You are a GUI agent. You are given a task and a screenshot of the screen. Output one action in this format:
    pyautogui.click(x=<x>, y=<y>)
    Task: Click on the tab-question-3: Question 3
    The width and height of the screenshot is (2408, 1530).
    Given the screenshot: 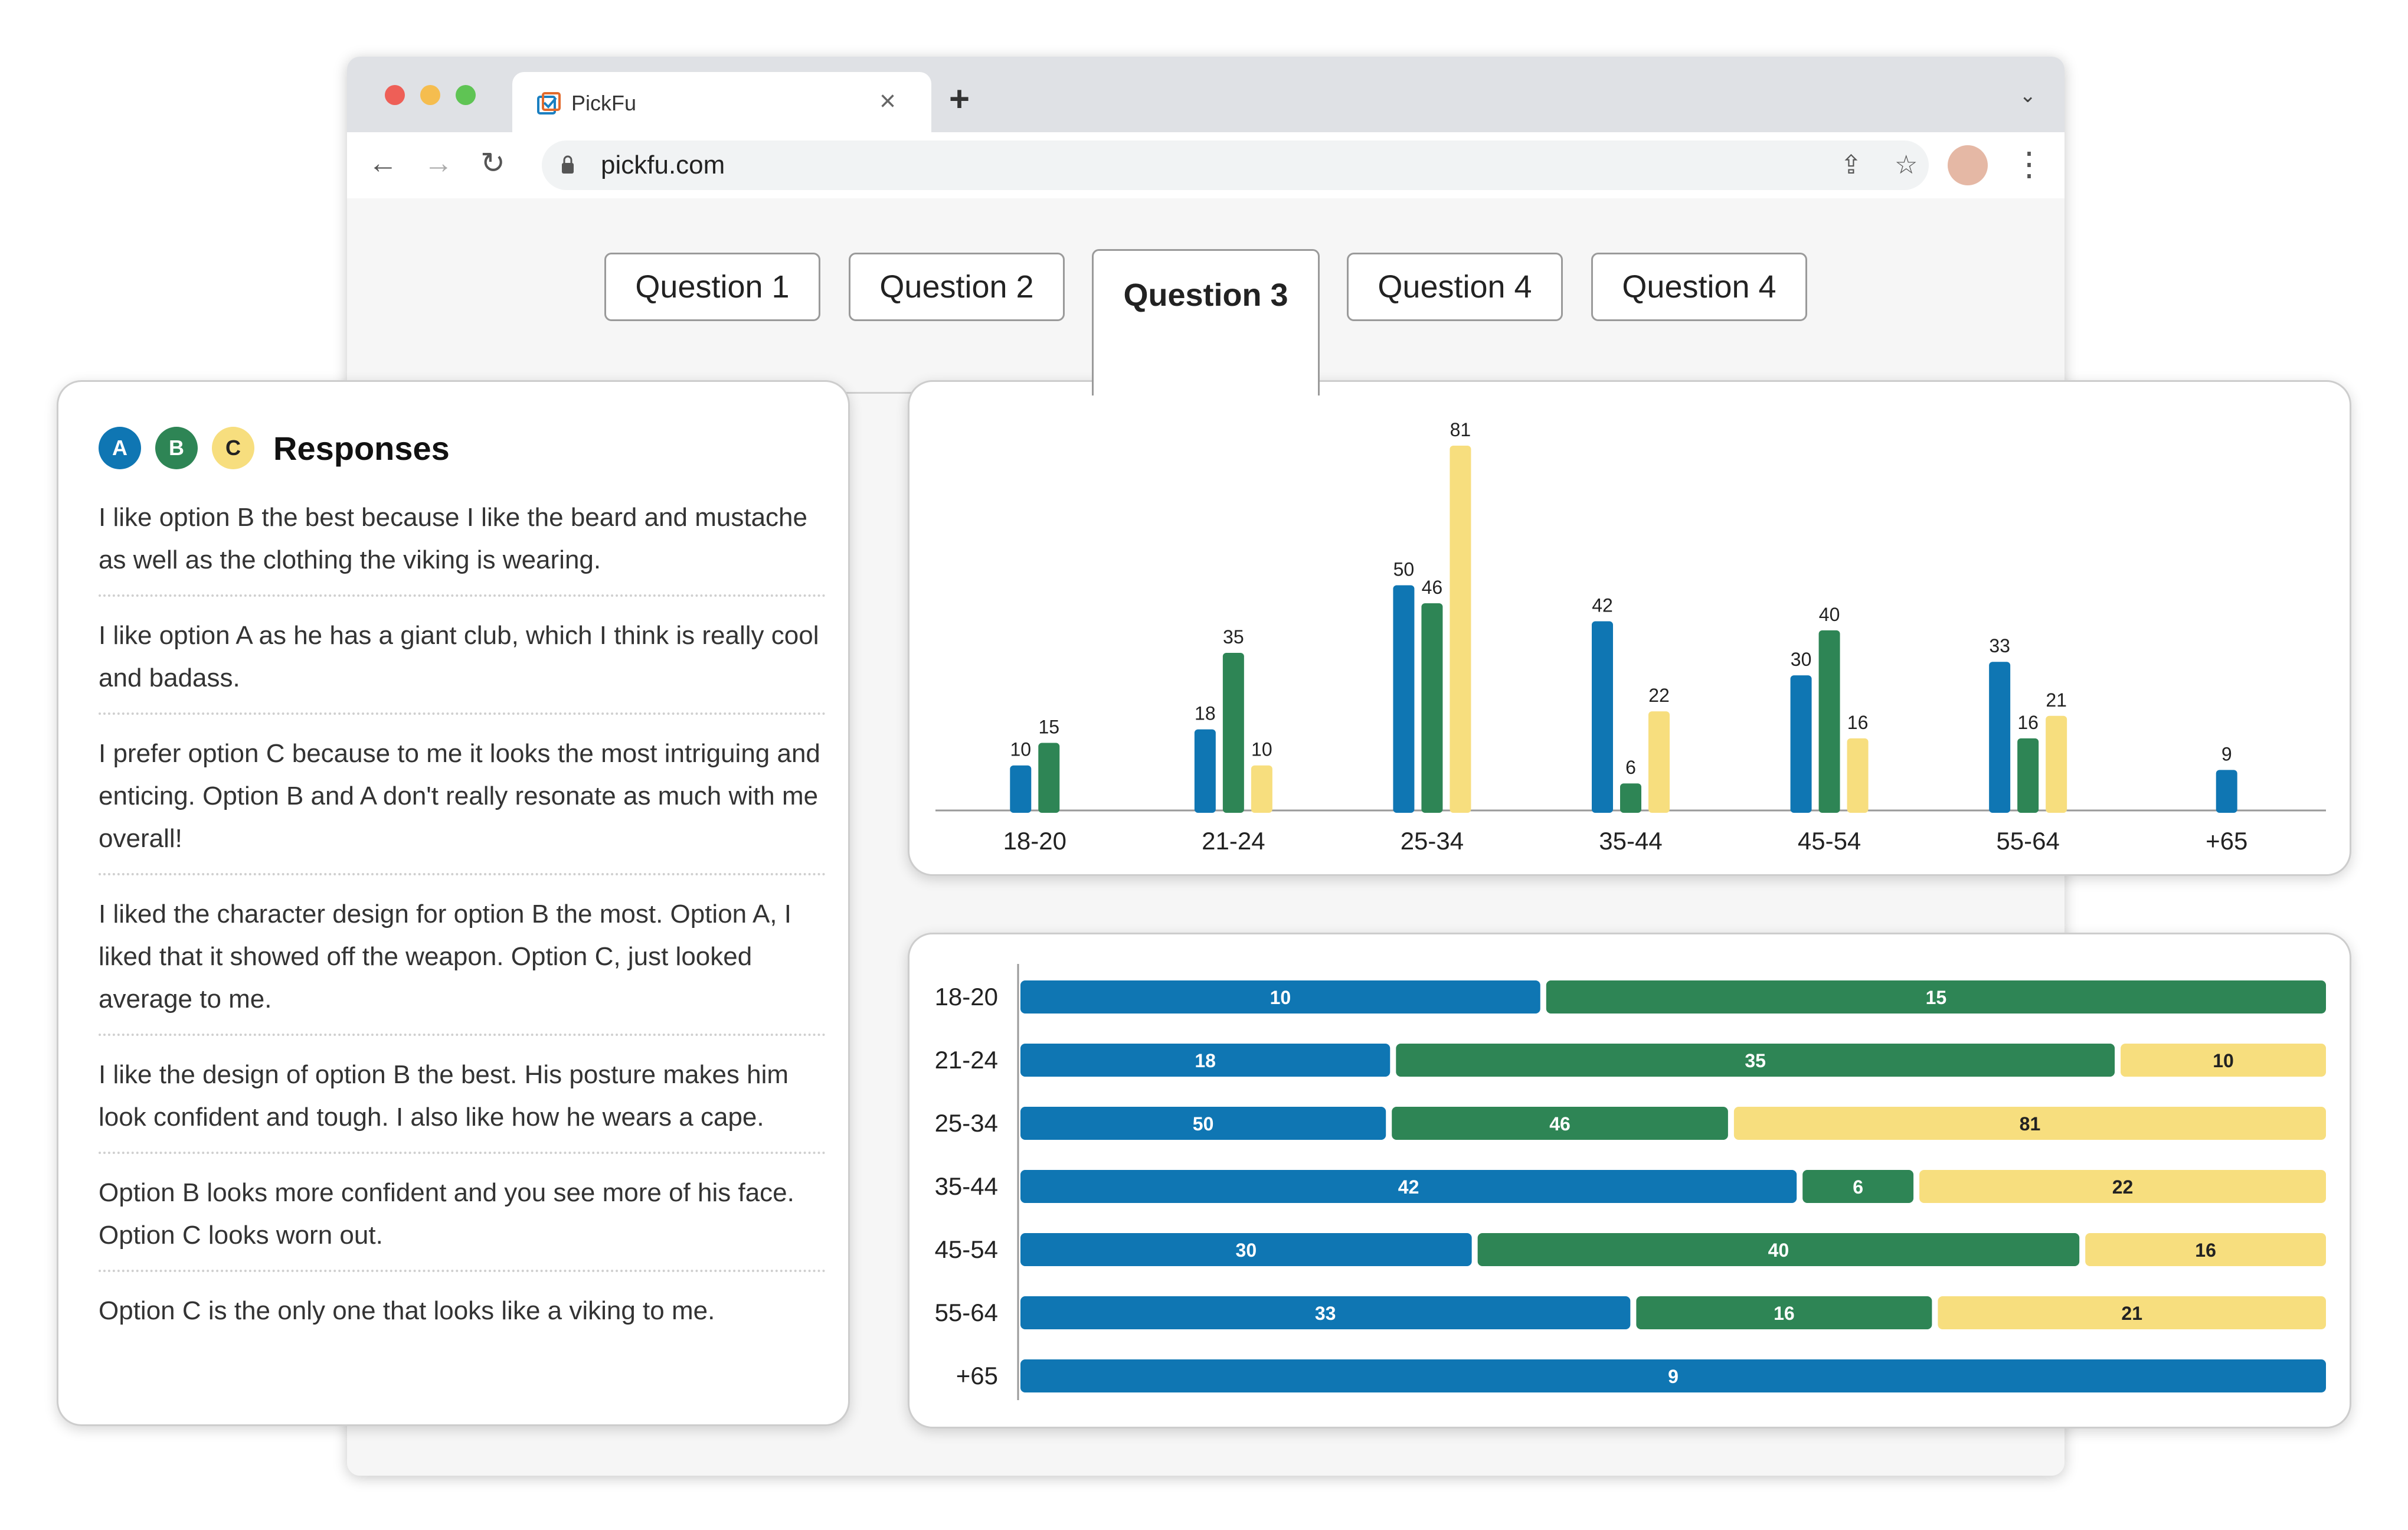 What is the action you would take?
    pyautogui.click(x=1206, y=322)
    